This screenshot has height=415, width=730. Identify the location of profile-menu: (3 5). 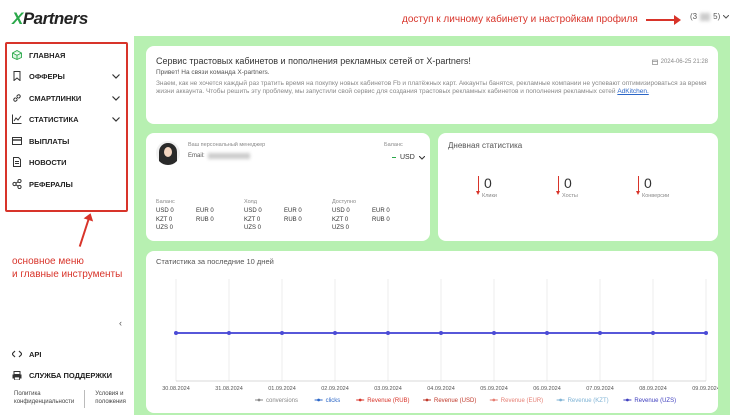
(710, 16).